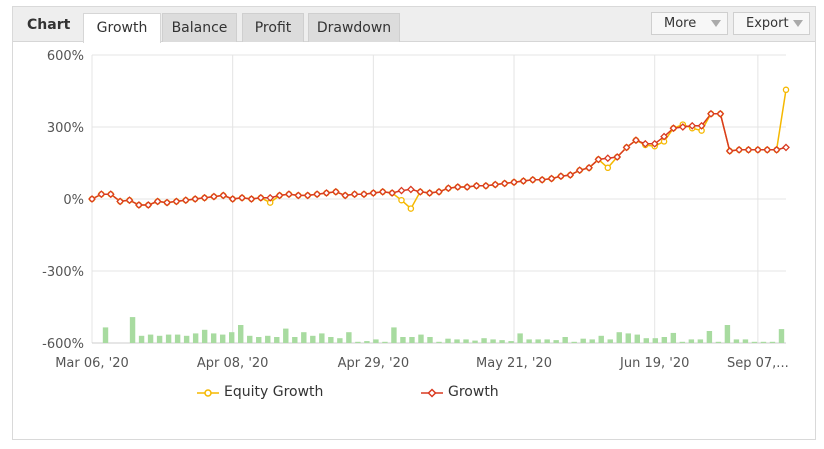 The width and height of the screenshot is (824, 449). Describe the element at coordinates (680, 23) in the screenshot. I see `more-label: More` at that location.